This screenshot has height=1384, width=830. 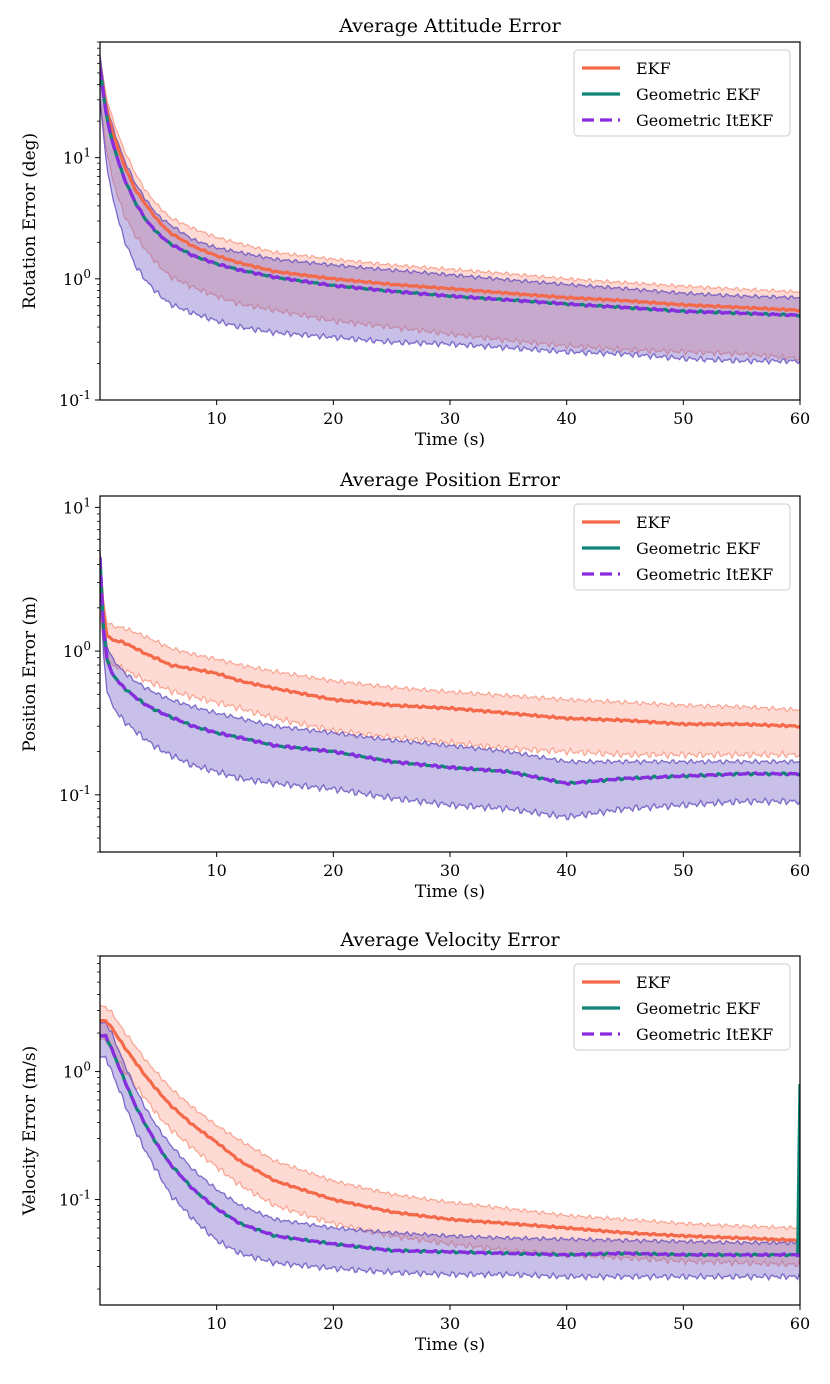 What do you see at coordinates (30, 674) in the screenshot?
I see `y-axis-label: Position Error (m)` at bounding box center [30, 674].